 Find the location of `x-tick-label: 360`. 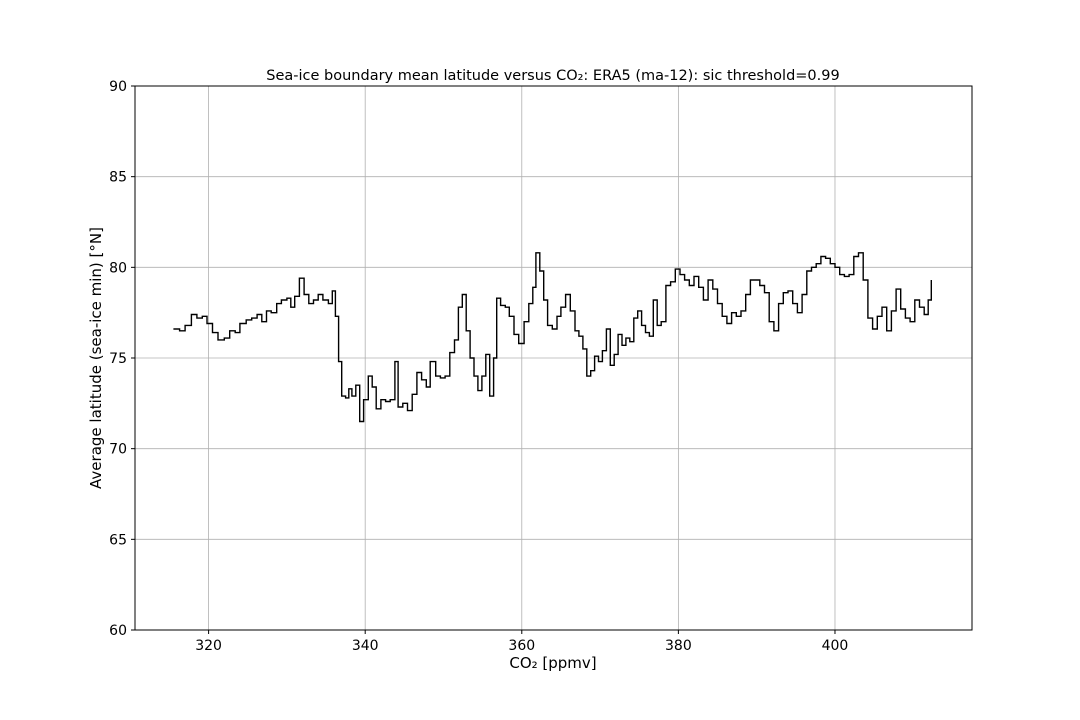

x-tick-label: 360 is located at coordinates (521, 646).